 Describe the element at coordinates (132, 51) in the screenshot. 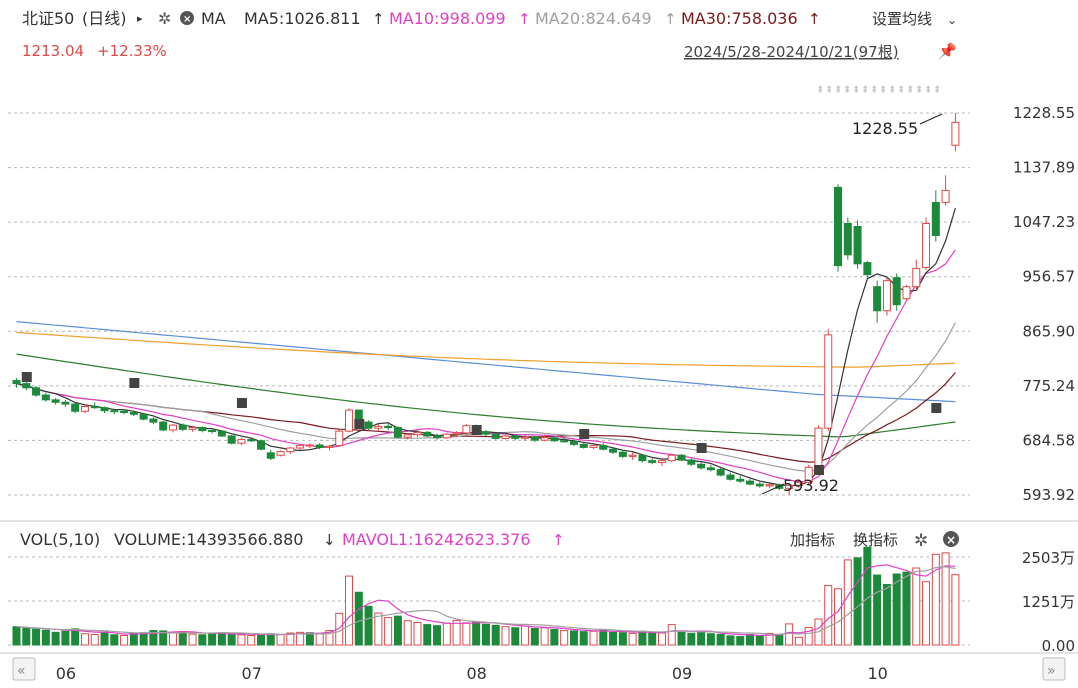

I see `change-pct: +12.33%` at that location.